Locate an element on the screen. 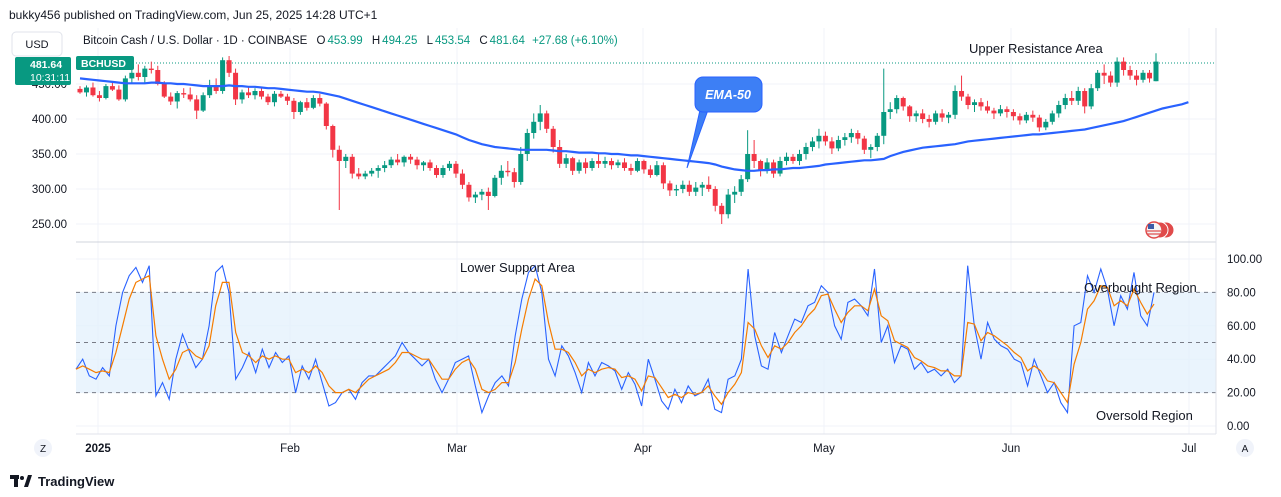 The width and height of the screenshot is (1281, 497). tradingview-brand: TradingView is located at coordinates (62, 481).